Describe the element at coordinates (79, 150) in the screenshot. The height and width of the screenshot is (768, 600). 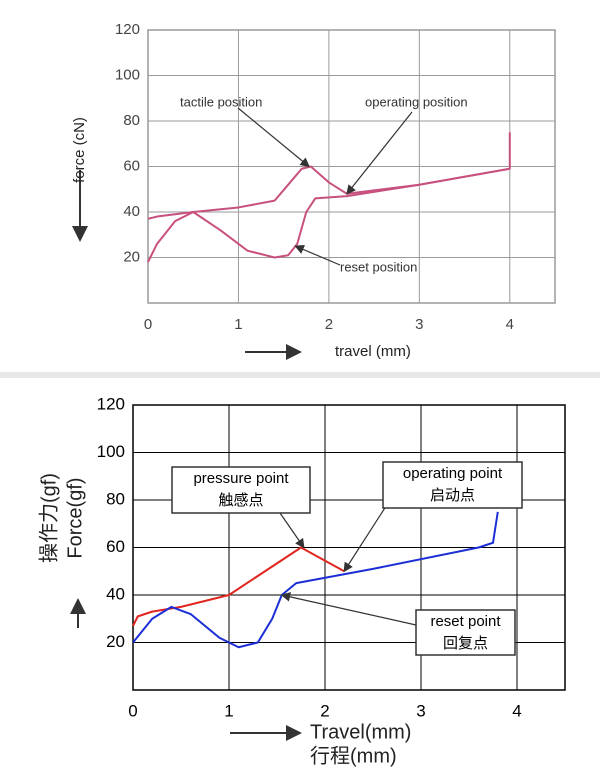
I see `y-axis-label: force (cN)` at that location.